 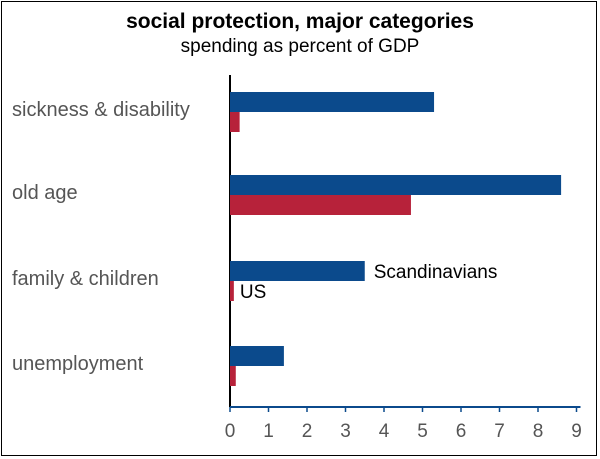 I want to click on category-label: sickness & disability, so click(x=101, y=110).